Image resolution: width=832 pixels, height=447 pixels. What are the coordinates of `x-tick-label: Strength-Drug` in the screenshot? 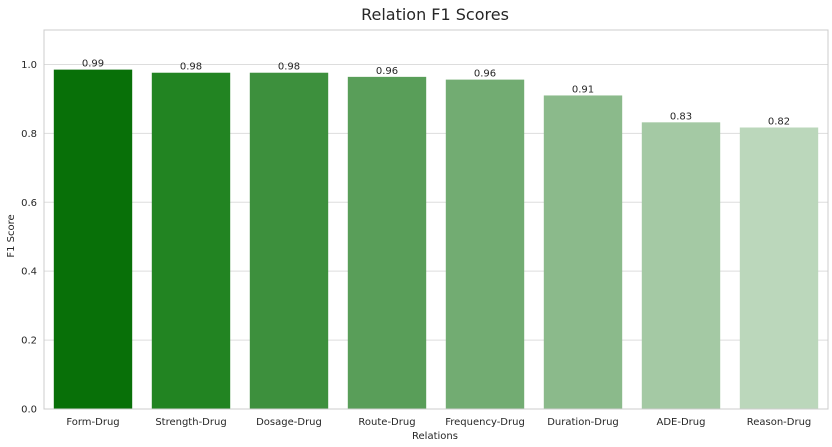 It's located at (190, 422).